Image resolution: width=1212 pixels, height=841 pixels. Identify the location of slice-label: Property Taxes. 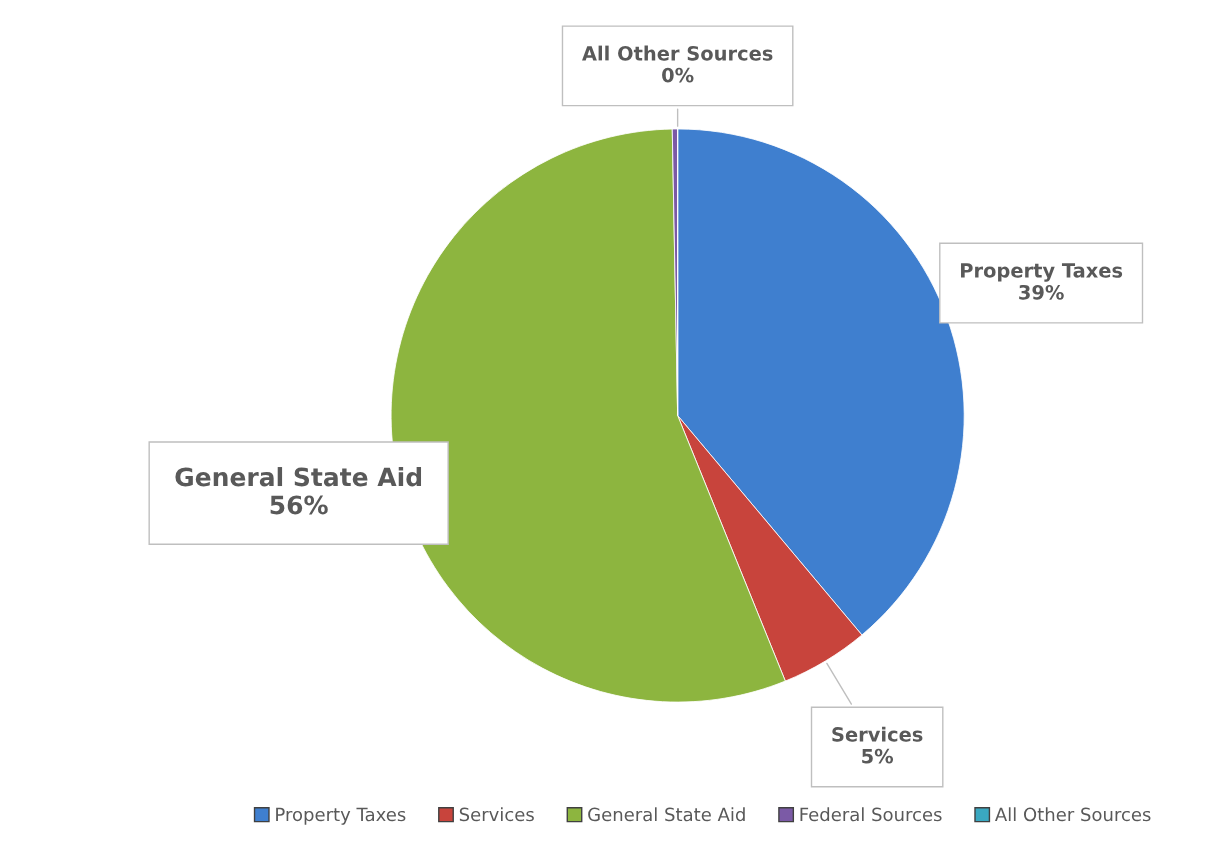
(1042, 272).